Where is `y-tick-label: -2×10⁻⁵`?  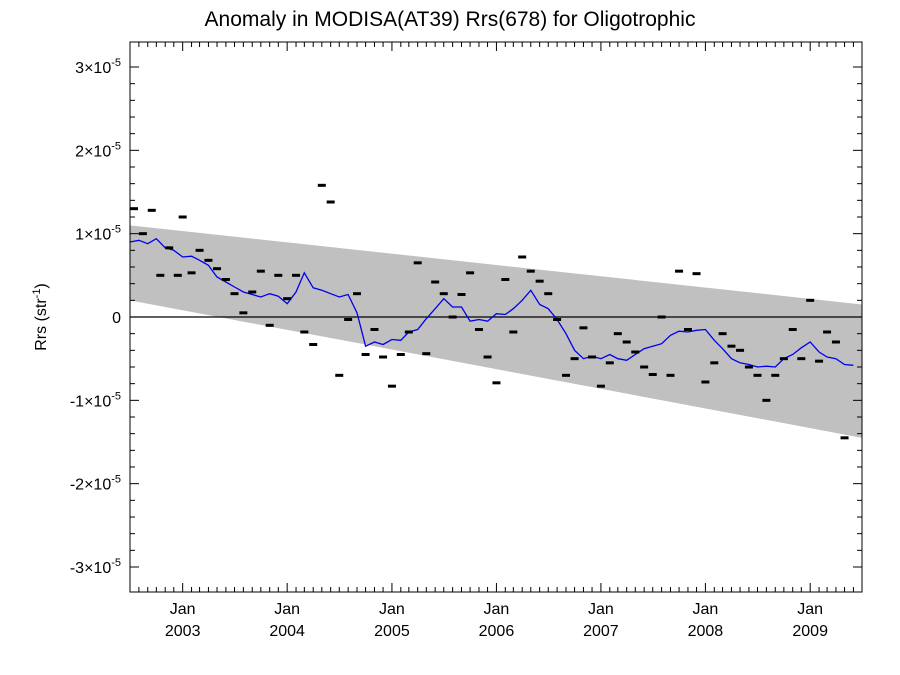 y-tick-label: -2×10⁻⁵ is located at coordinates (95, 484).